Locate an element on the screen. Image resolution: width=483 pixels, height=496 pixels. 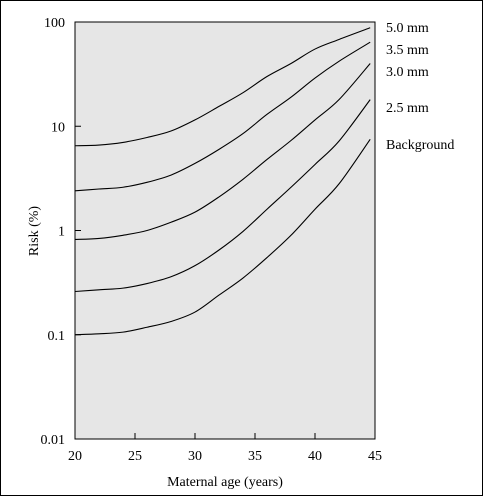
x-tick-label-40: 40 is located at coordinates (315, 456).